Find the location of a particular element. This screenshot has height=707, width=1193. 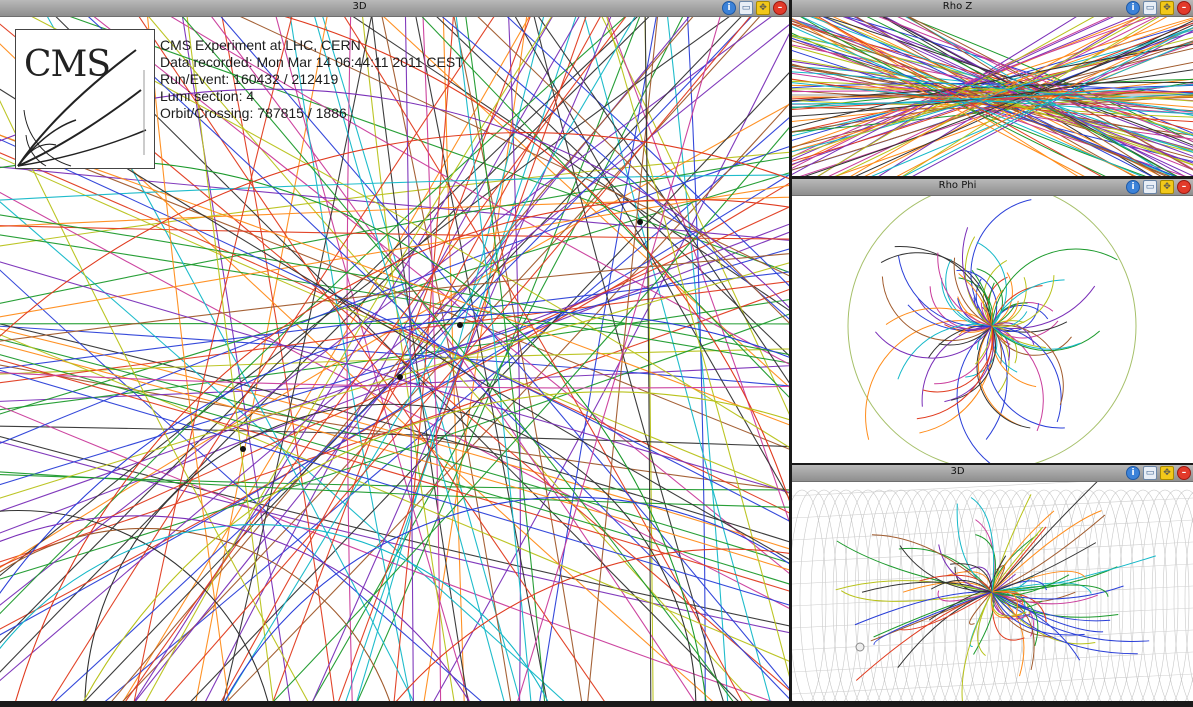

small-3d-titlebar: 3D i ▭ ✥ – is located at coordinates (992, 473).